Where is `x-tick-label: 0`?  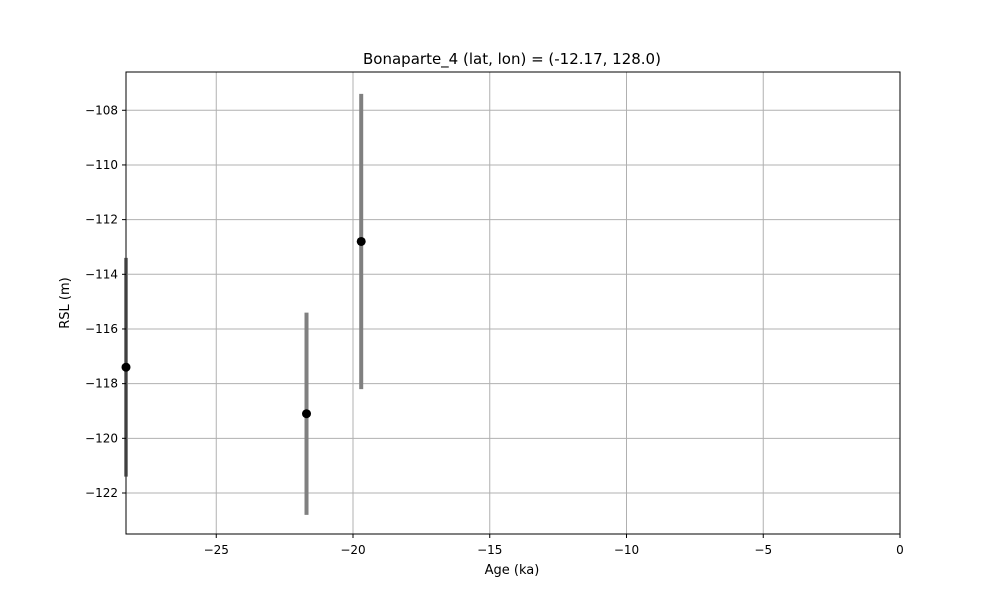 x-tick-label: 0 is located at coordinates (900, 550).